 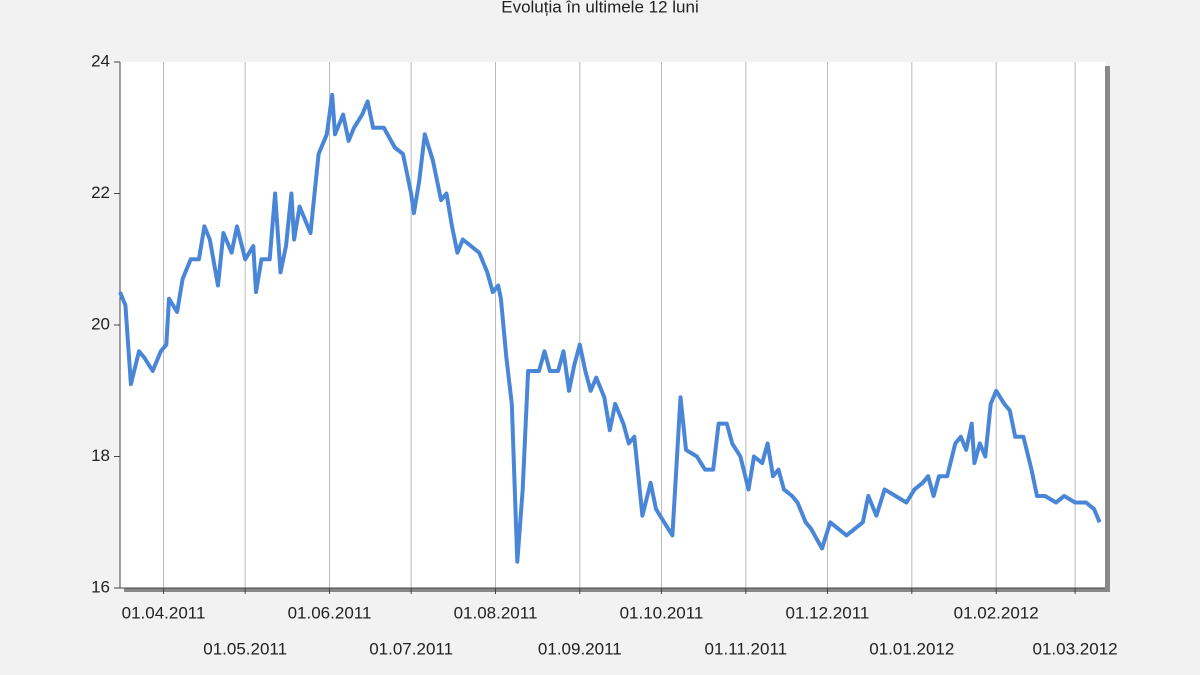 What do you see at coordinates (330, 612) in the screenshot?
I see `x-tick-label: 01.06.2011` at bounding box center [330, 612].